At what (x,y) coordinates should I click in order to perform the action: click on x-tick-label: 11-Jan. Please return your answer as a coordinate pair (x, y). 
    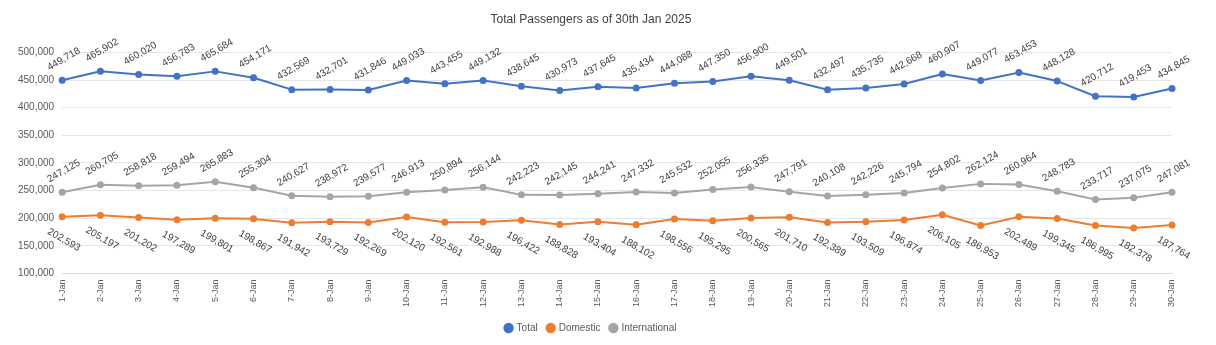
    Looking at the image, I should click on (444, 293).